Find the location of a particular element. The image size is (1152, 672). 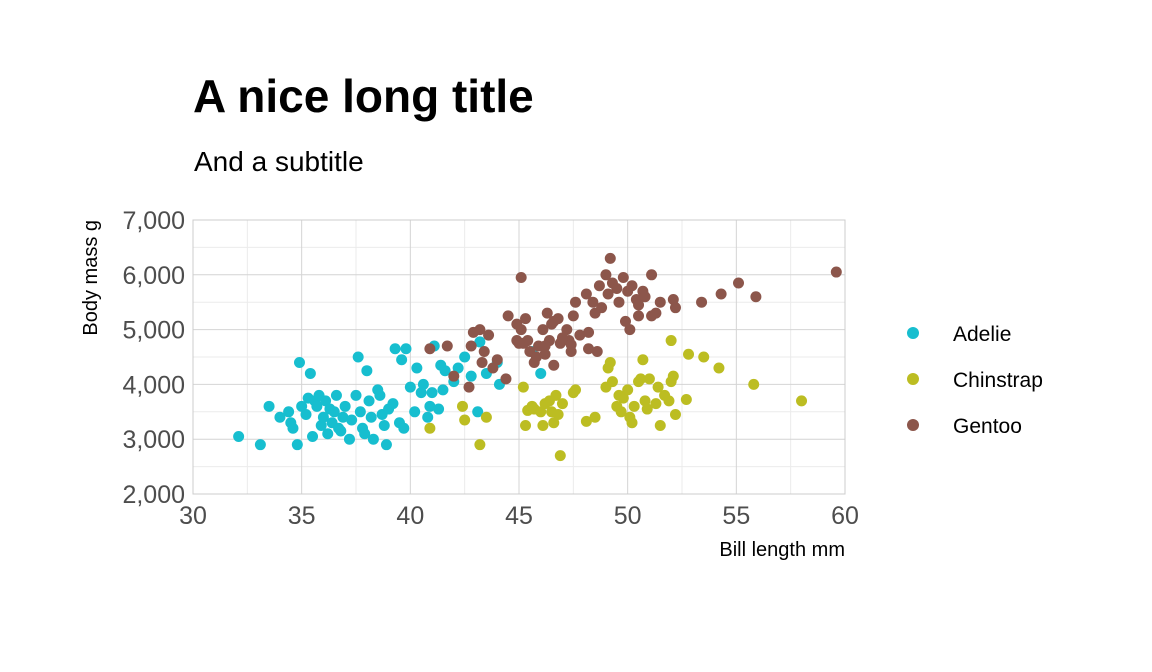

x-tick-label: 45 is located at coordinates (519, 516).